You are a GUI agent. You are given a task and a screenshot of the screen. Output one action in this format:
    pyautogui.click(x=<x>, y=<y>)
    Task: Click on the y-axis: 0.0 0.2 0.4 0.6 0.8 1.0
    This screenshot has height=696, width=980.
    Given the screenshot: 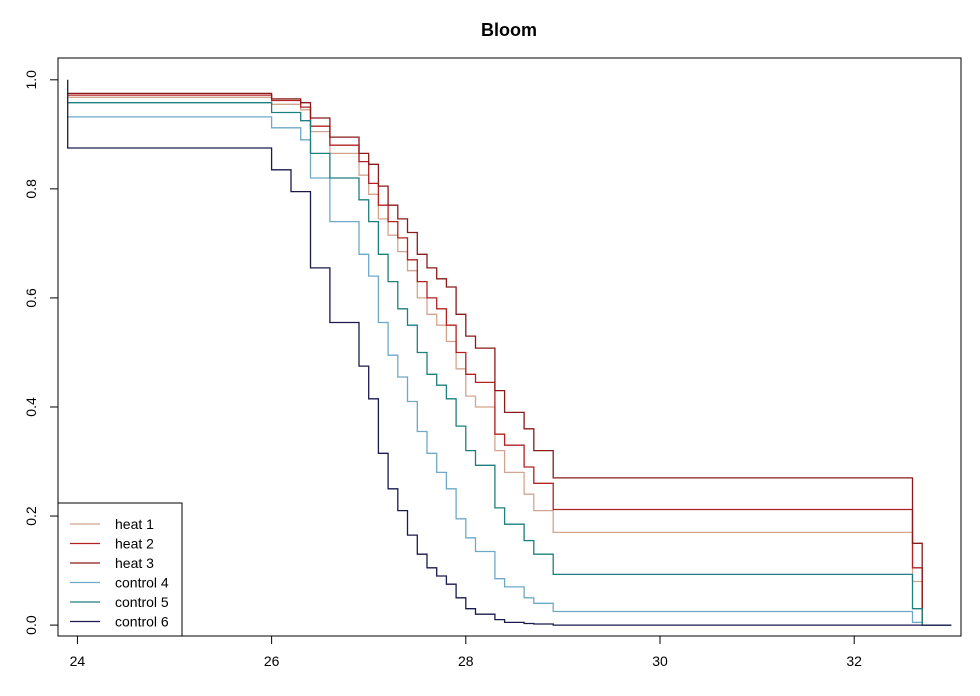 What is the action you would take?
    pyautogui.click(x=41, y=352)
    